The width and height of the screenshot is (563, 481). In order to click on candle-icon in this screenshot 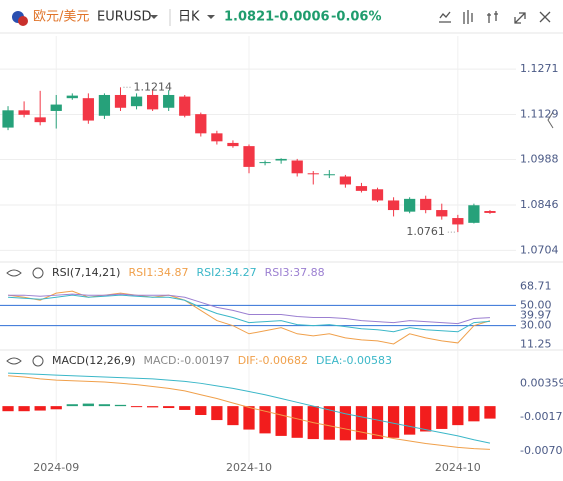, I will do `click(492, 17)`.